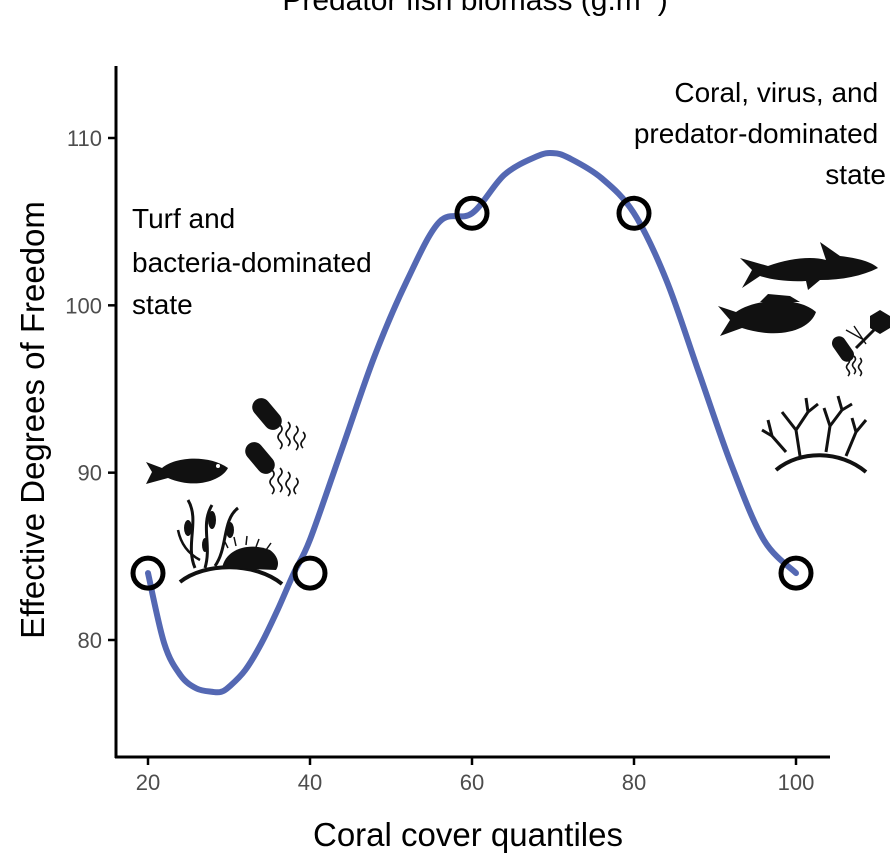 The height and width of the screenshot is (856, 894). Describe the element at coordinates (634, 782) in the screenshot. I see `x-tick-label: 80` at that location.